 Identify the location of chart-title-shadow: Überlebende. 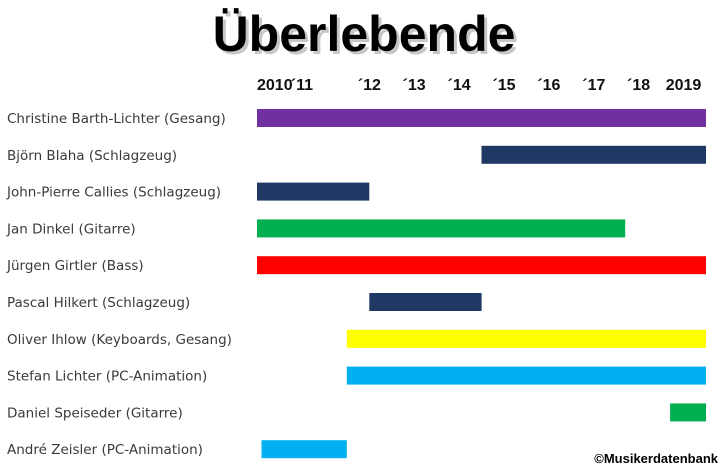
(367, 37).